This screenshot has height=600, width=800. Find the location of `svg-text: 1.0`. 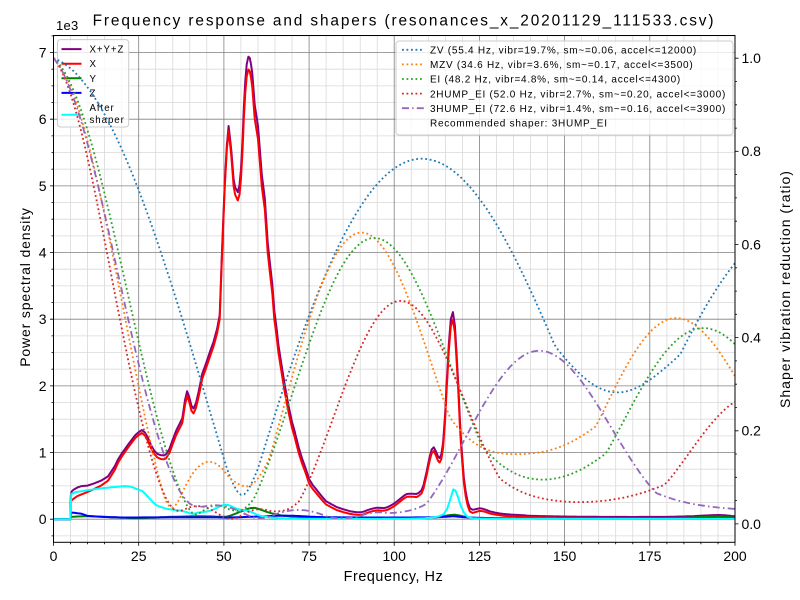

svg-text: 1.0 is located at coordinates (752, 58).